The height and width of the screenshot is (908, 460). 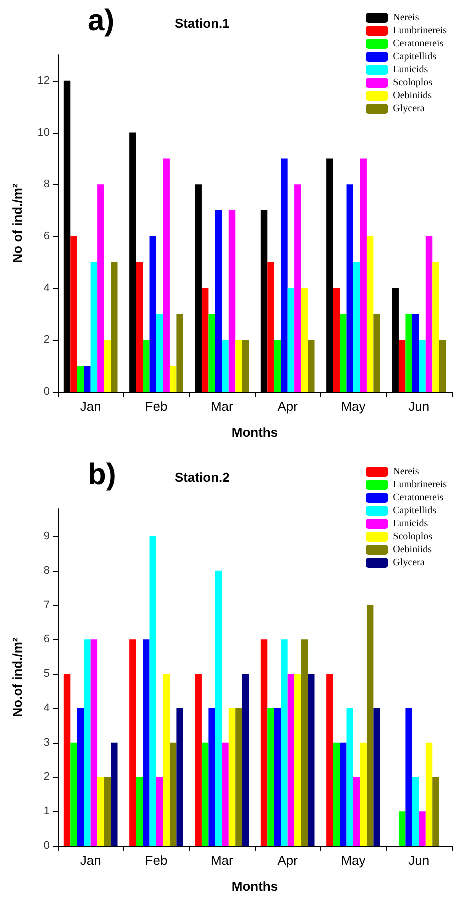 I want to click on y-tick-label: 10, so click(x=44, y=132).